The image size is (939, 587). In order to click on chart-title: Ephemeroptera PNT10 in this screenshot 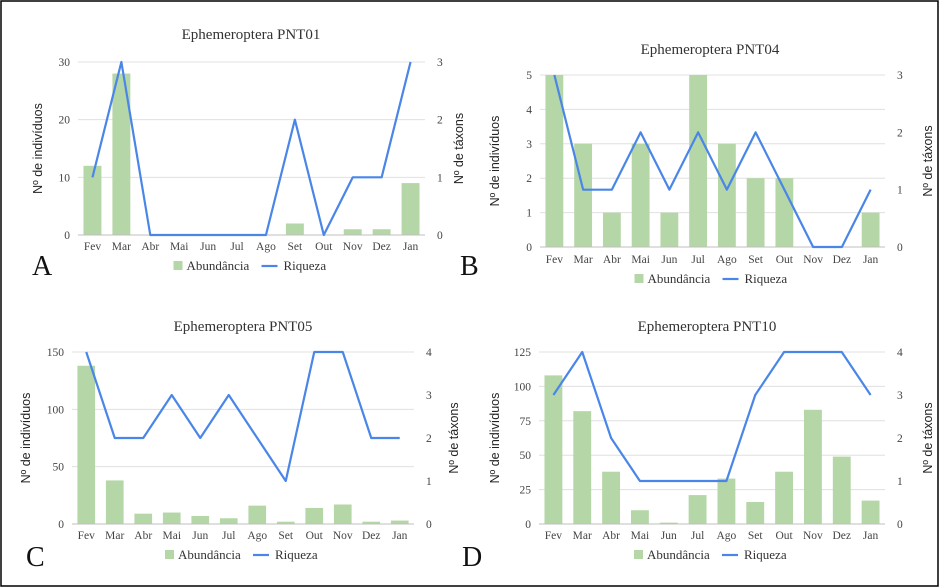, I will do `click(707, 327)`.